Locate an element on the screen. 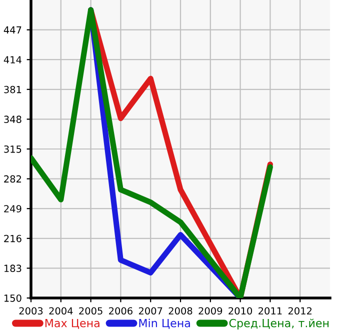 Image resolution: width=345 pixels, height=335 pixels. y-tick-label: 282 is located at coordinates (12, 179).